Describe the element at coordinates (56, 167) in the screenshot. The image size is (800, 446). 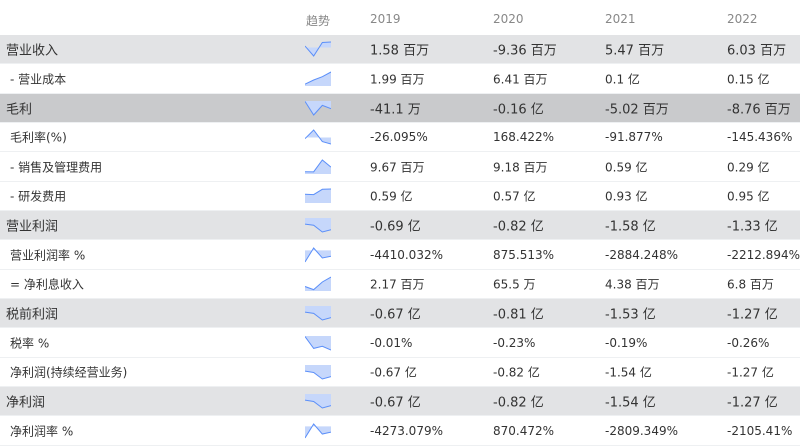
I see `row-label: - 销售及管理费用` at that location.